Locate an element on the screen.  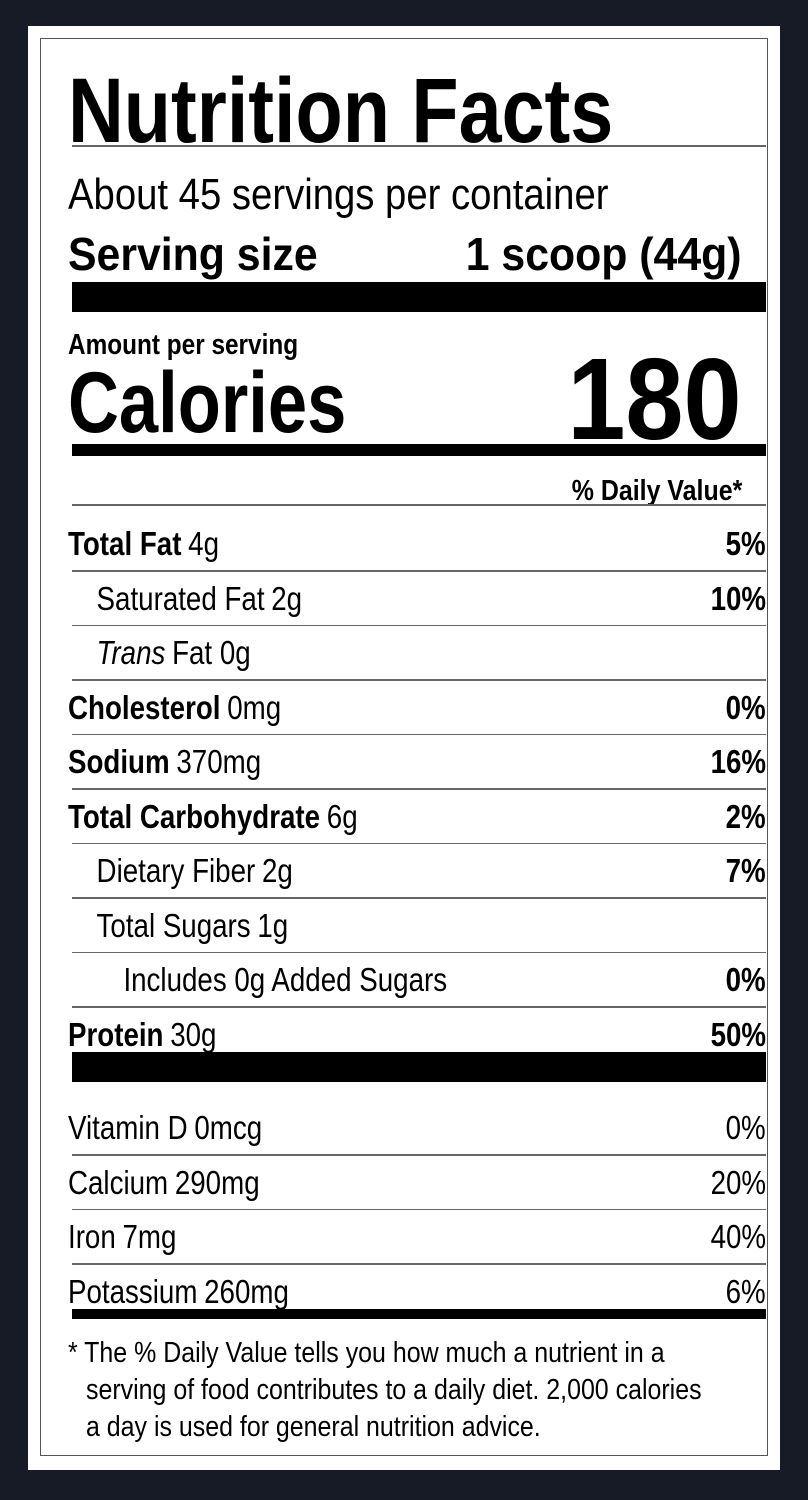
nutrient-name: Total Sugars 1g is located at coordinates (178, 925).